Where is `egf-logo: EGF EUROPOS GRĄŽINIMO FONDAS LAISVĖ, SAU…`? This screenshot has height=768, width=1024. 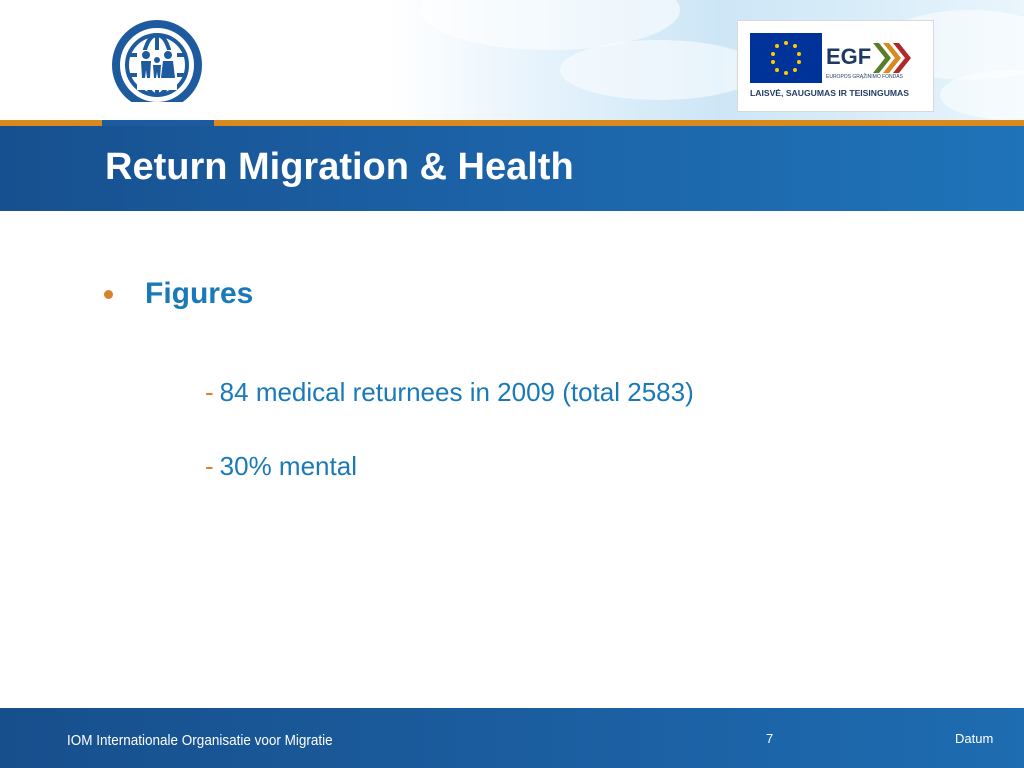 egf-logo: EGF EUROPOS GRĄŽINIMO FONDAS LAISVĖ, SAU… is located at coordinates (835, 66).